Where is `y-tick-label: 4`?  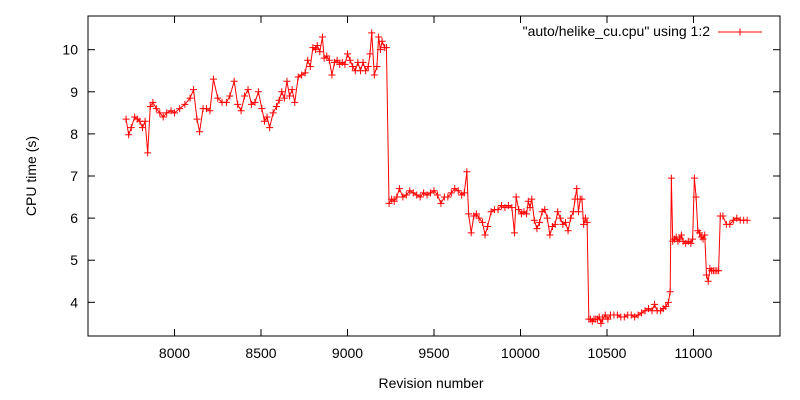 y-tick-label: 4 is located at coordinates (74, 302).